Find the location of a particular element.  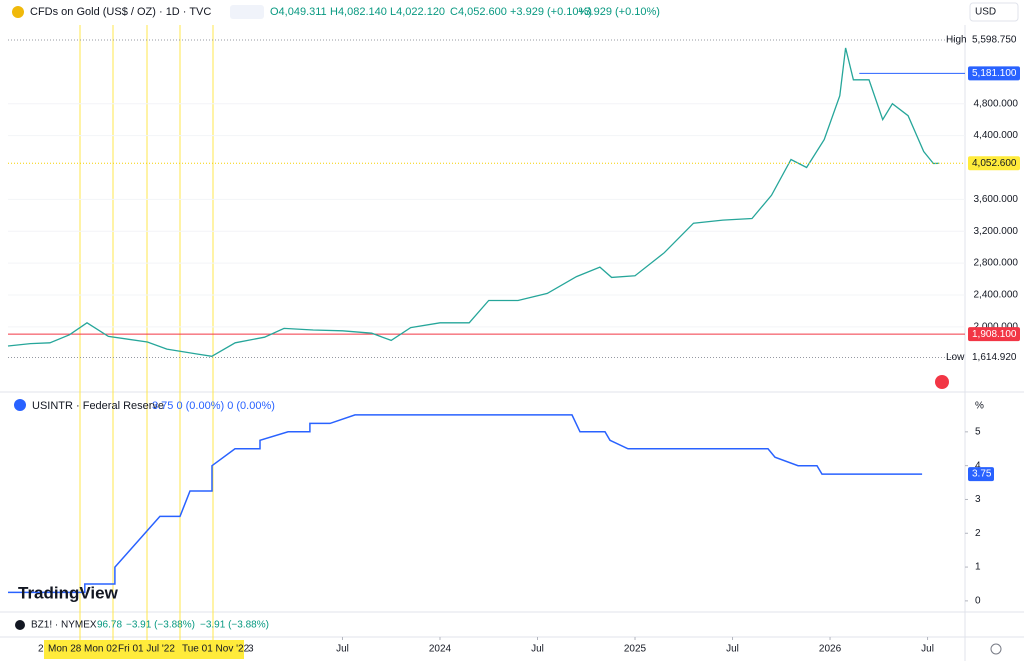

y-tick-label: 2 is located at coordinates (978, 533).